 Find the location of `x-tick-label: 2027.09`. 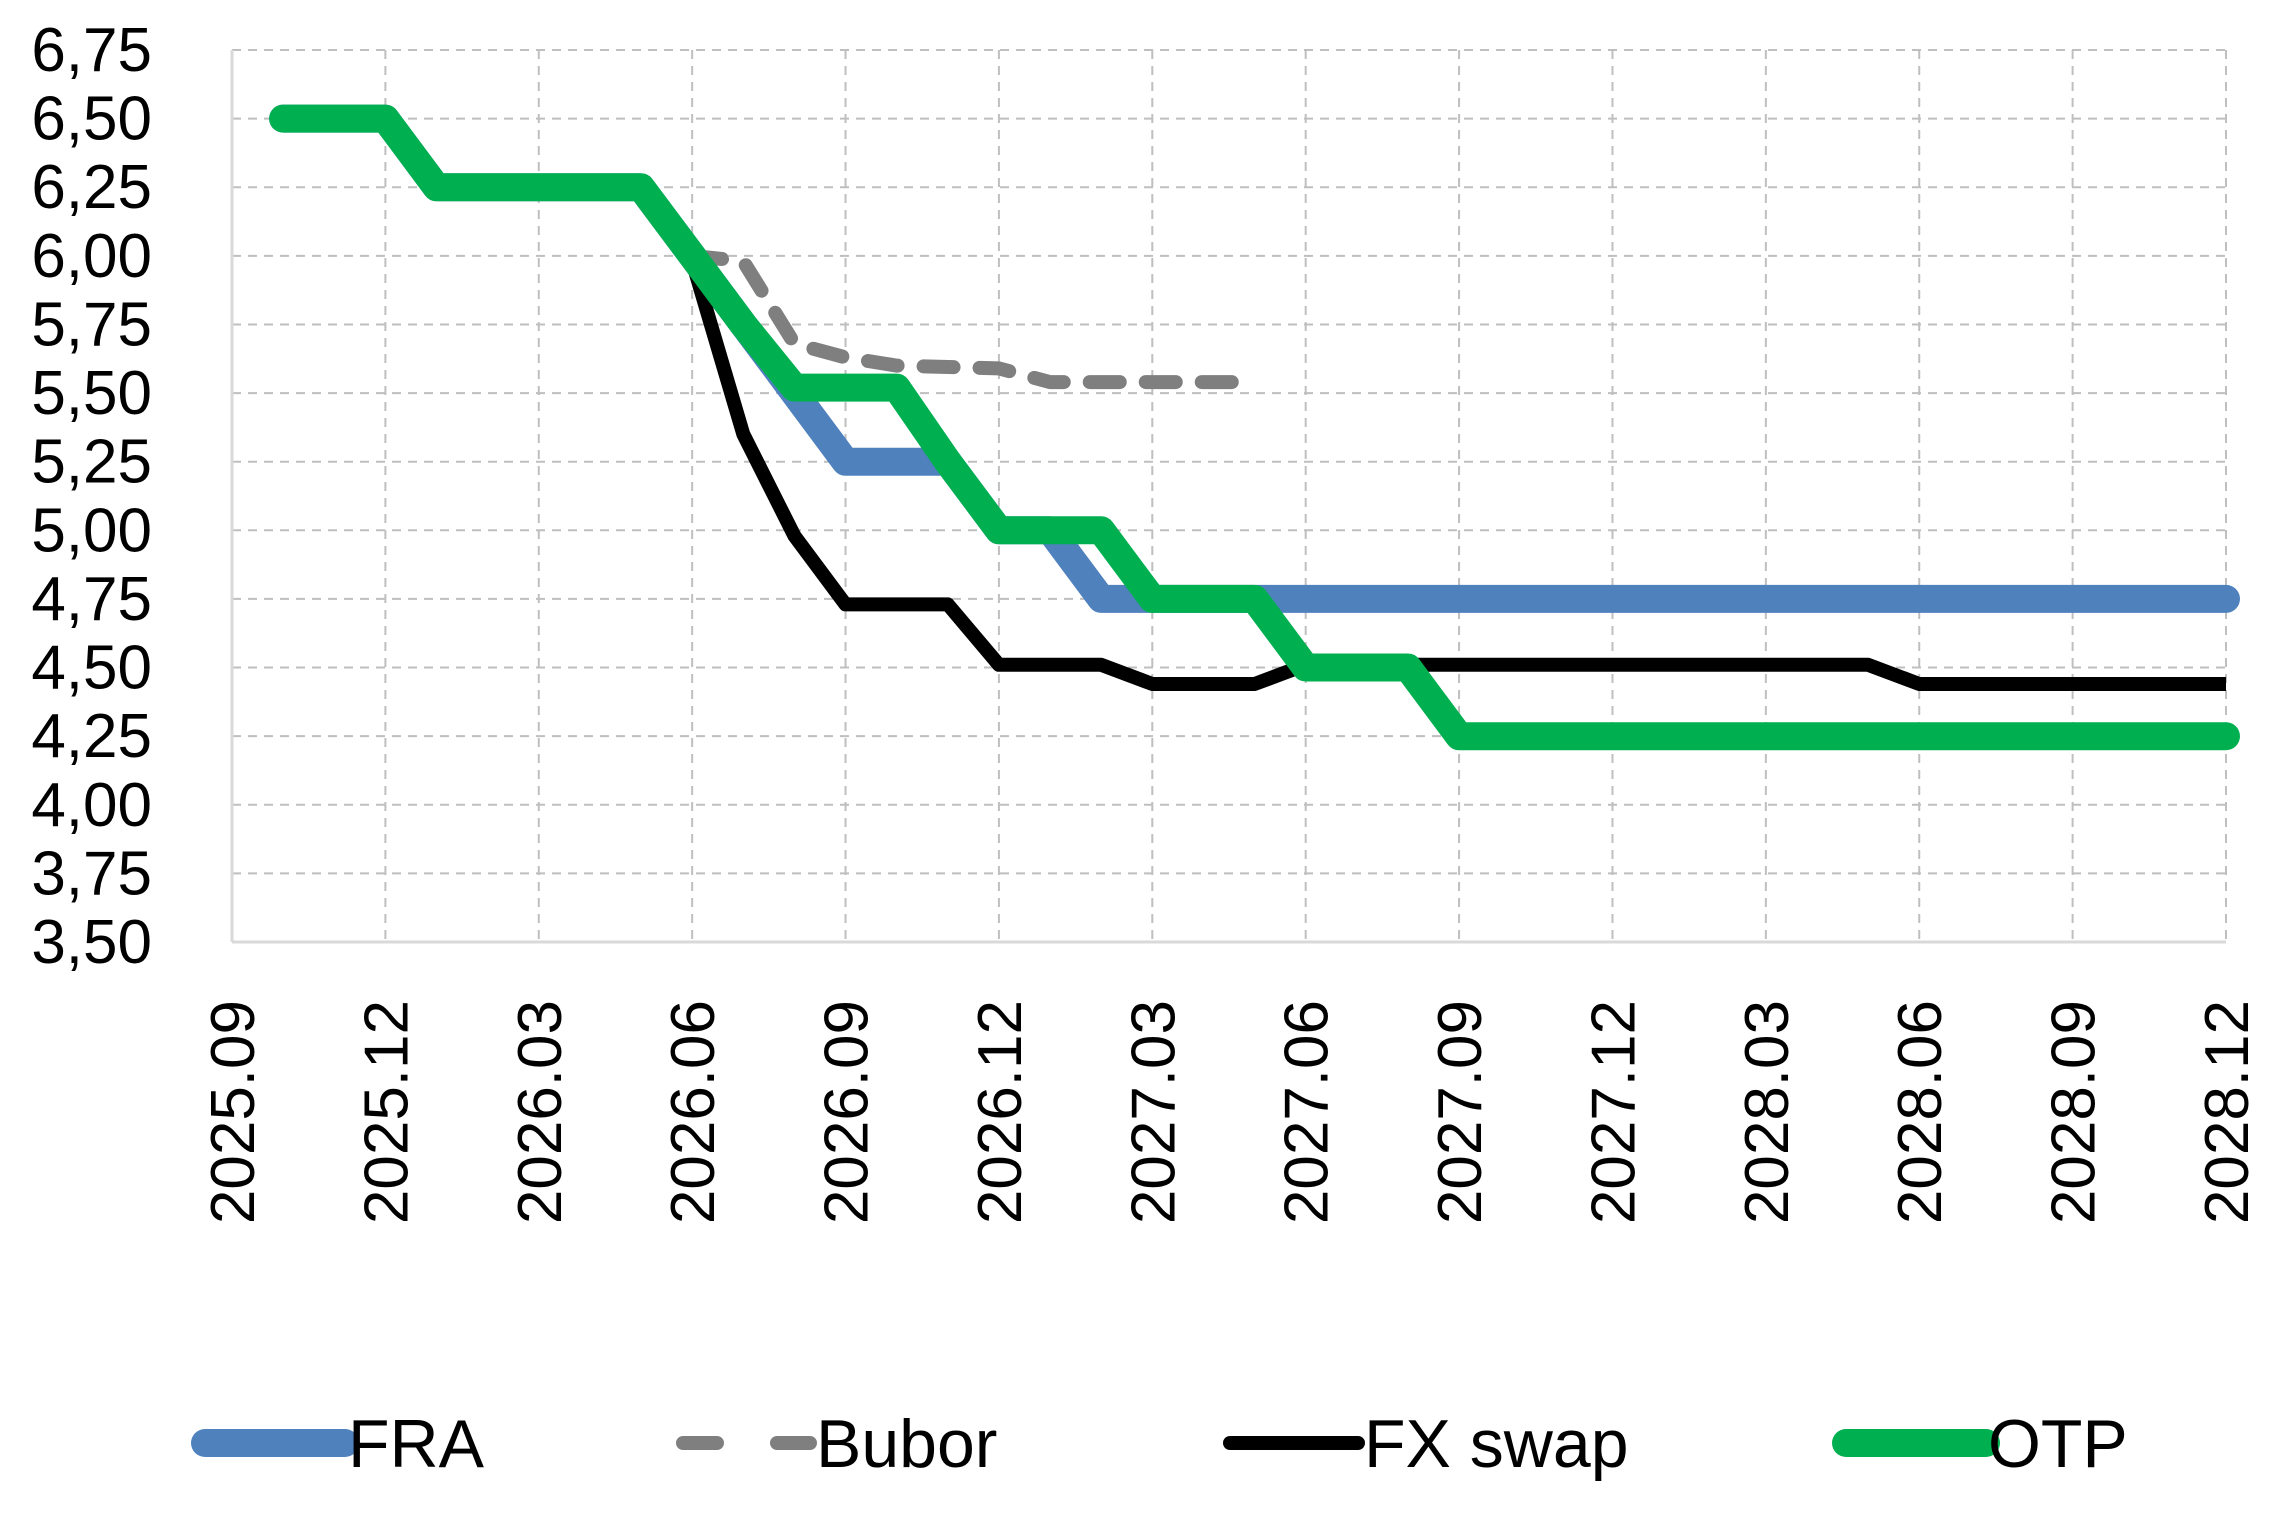

x-tick-label: 2027.09 is located at coordinates (1460, 1112).